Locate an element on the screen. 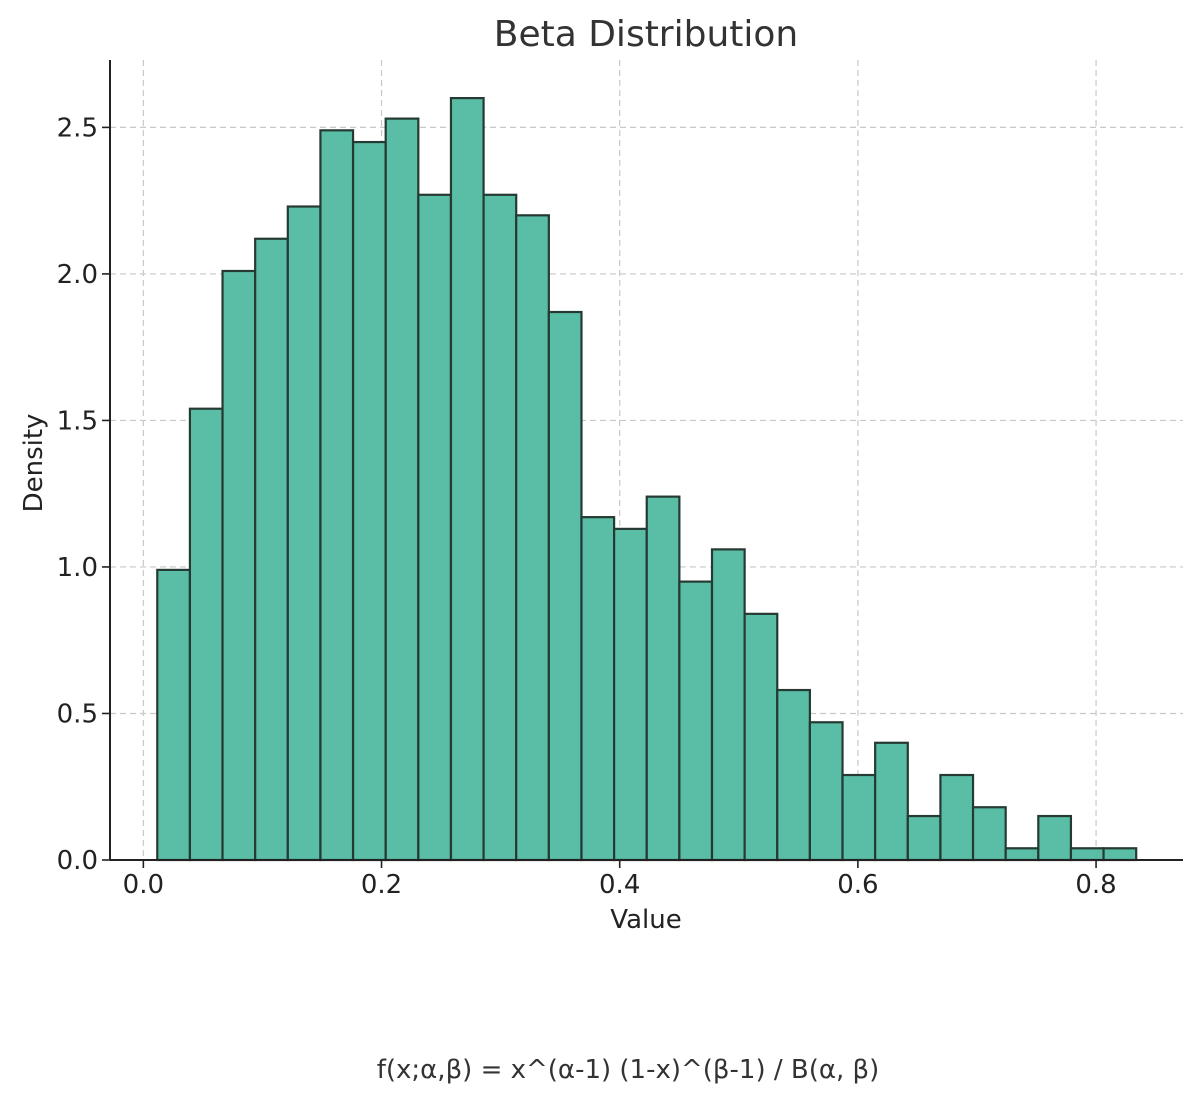  x-ticks: 0.0 0.2 0.4 0.6 0.8 is located at coordinates (620, 880).